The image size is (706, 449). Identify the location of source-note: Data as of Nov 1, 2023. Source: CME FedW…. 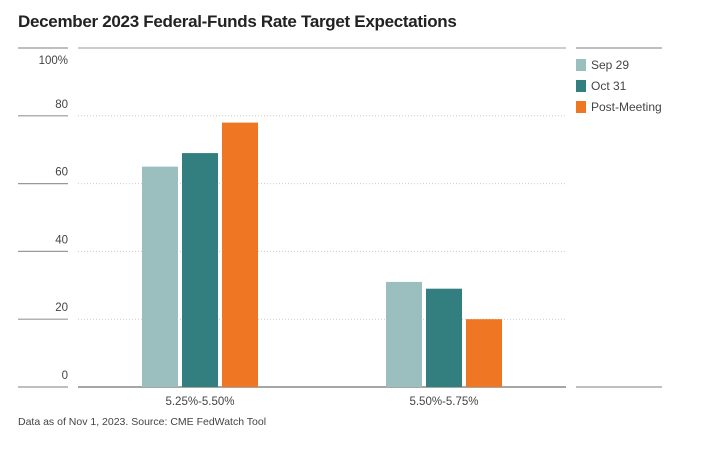
(142, 422).